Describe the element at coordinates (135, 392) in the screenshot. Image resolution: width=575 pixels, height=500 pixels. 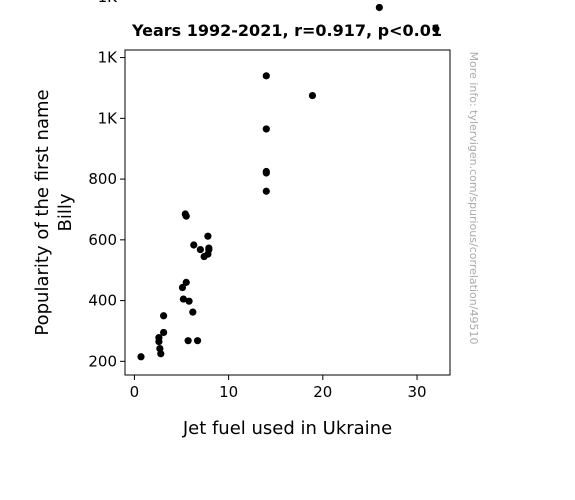
I see `x-tick-label: 0` at that location.